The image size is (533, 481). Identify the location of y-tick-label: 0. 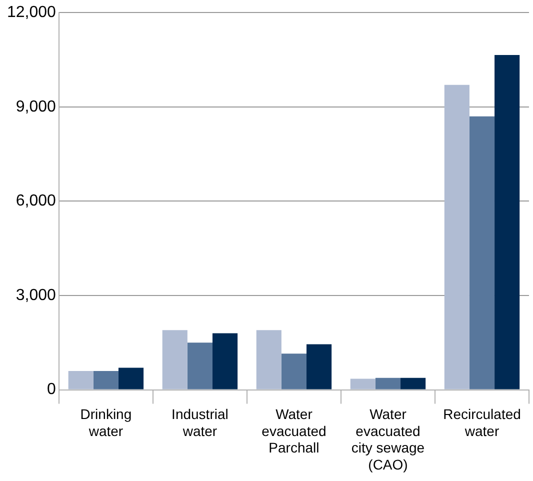
(51, 389).